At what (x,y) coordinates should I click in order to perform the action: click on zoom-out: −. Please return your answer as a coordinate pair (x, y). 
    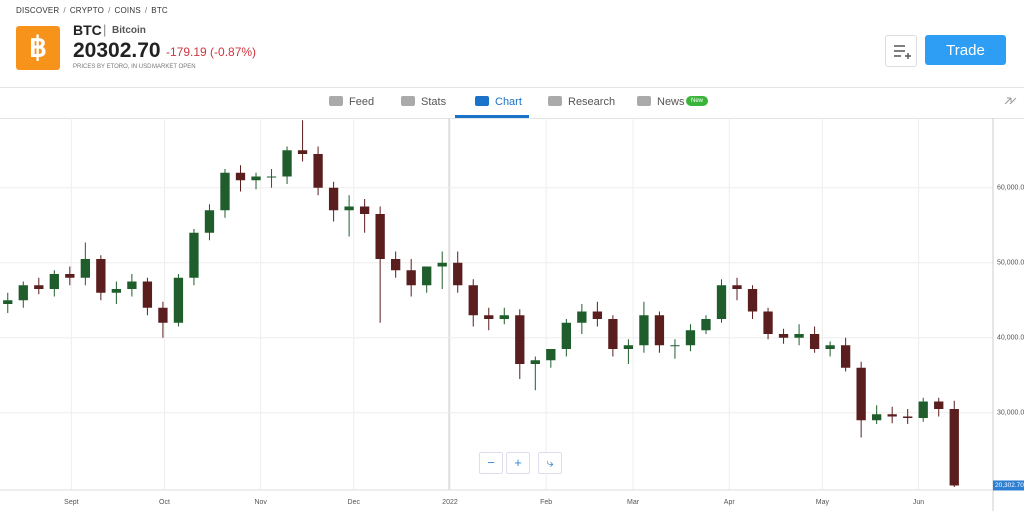
    Looking at the image, I should click on (491, 463).